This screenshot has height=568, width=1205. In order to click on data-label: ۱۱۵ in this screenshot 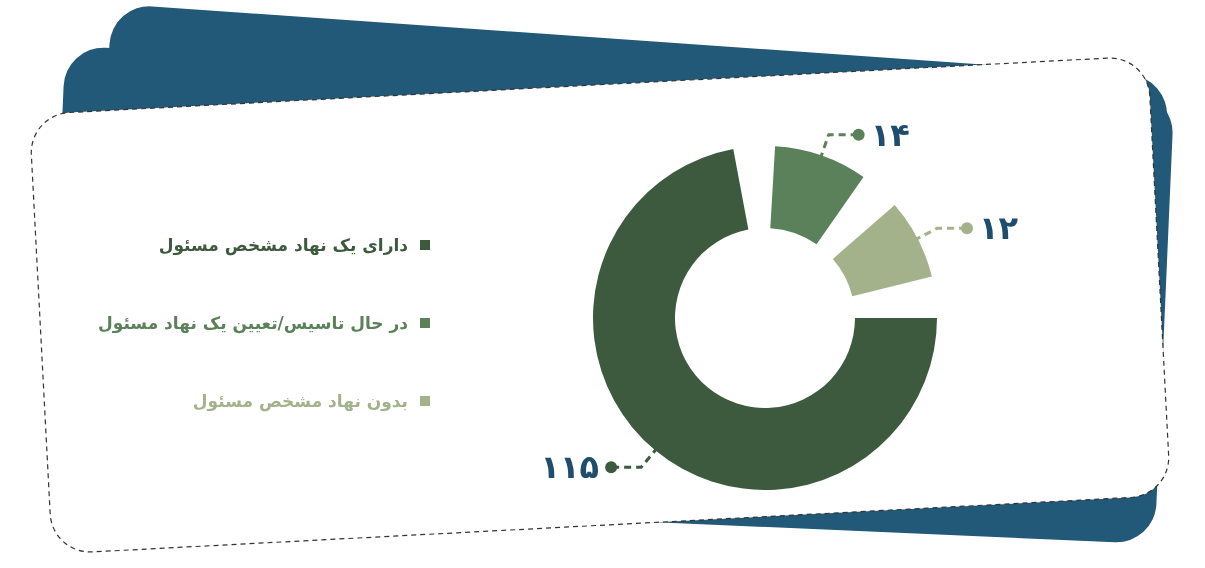, I will do `click(570, 467)`.